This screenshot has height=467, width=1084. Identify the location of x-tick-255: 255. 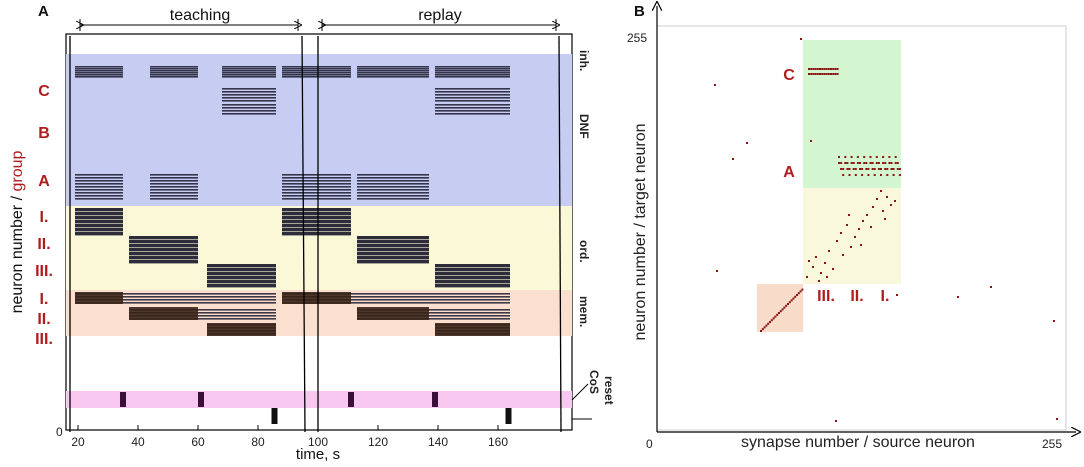
(1052, 444).